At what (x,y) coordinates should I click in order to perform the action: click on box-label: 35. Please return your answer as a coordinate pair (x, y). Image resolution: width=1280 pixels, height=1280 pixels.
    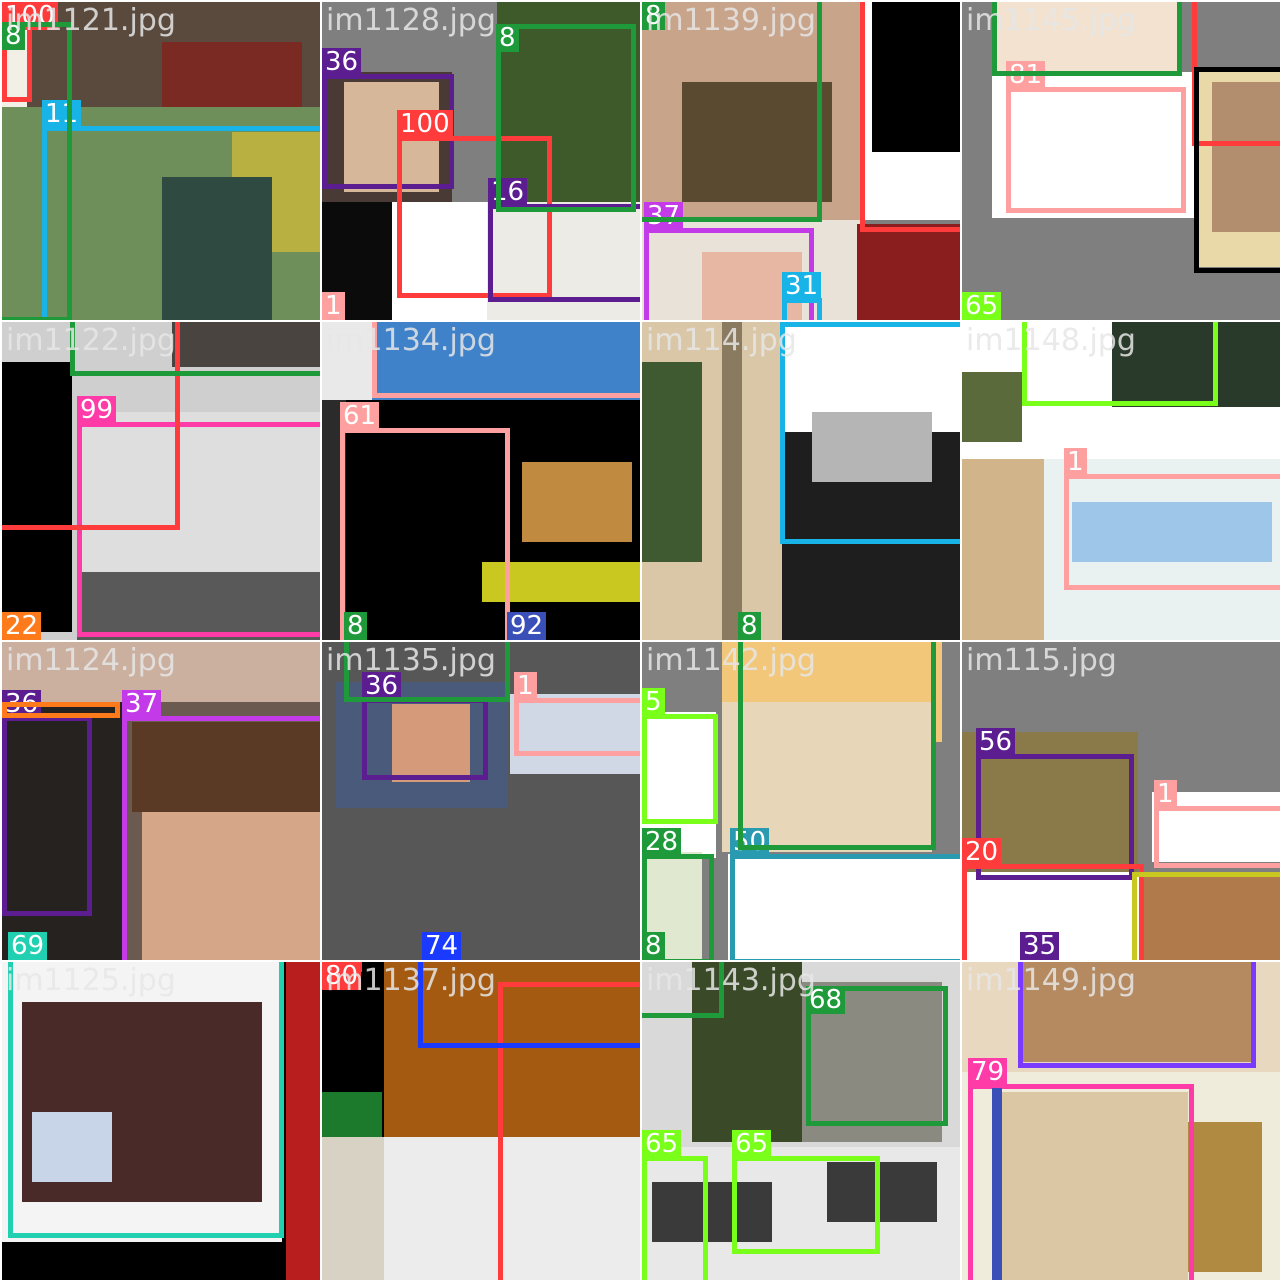
    Looking at the image, I should click on (1040, 946).